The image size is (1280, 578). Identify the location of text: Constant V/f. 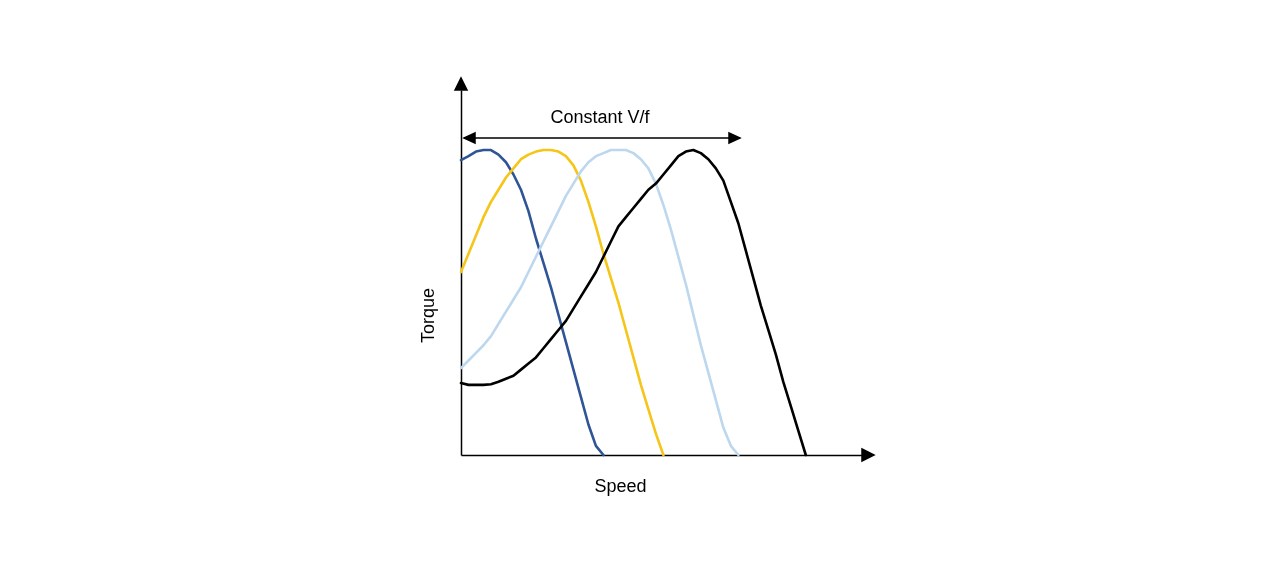
(600, 117).